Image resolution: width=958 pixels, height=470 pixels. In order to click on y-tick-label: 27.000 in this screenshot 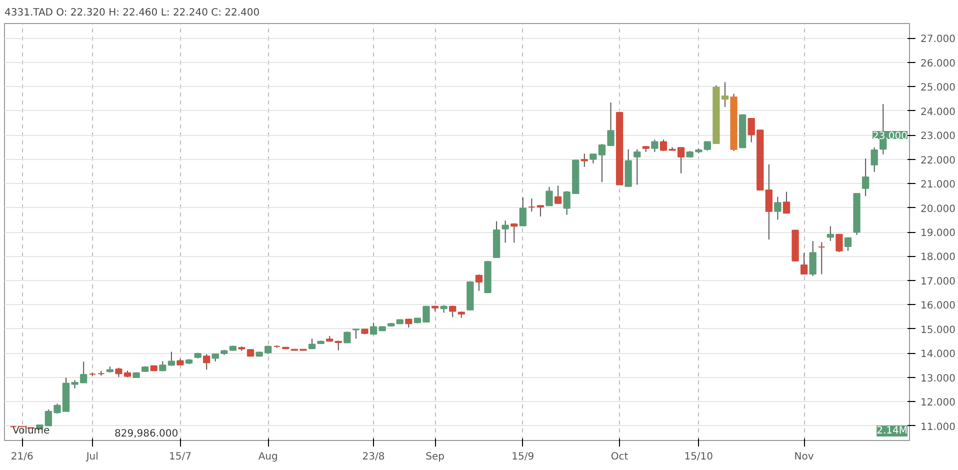, I will do `click(938, 40)`.